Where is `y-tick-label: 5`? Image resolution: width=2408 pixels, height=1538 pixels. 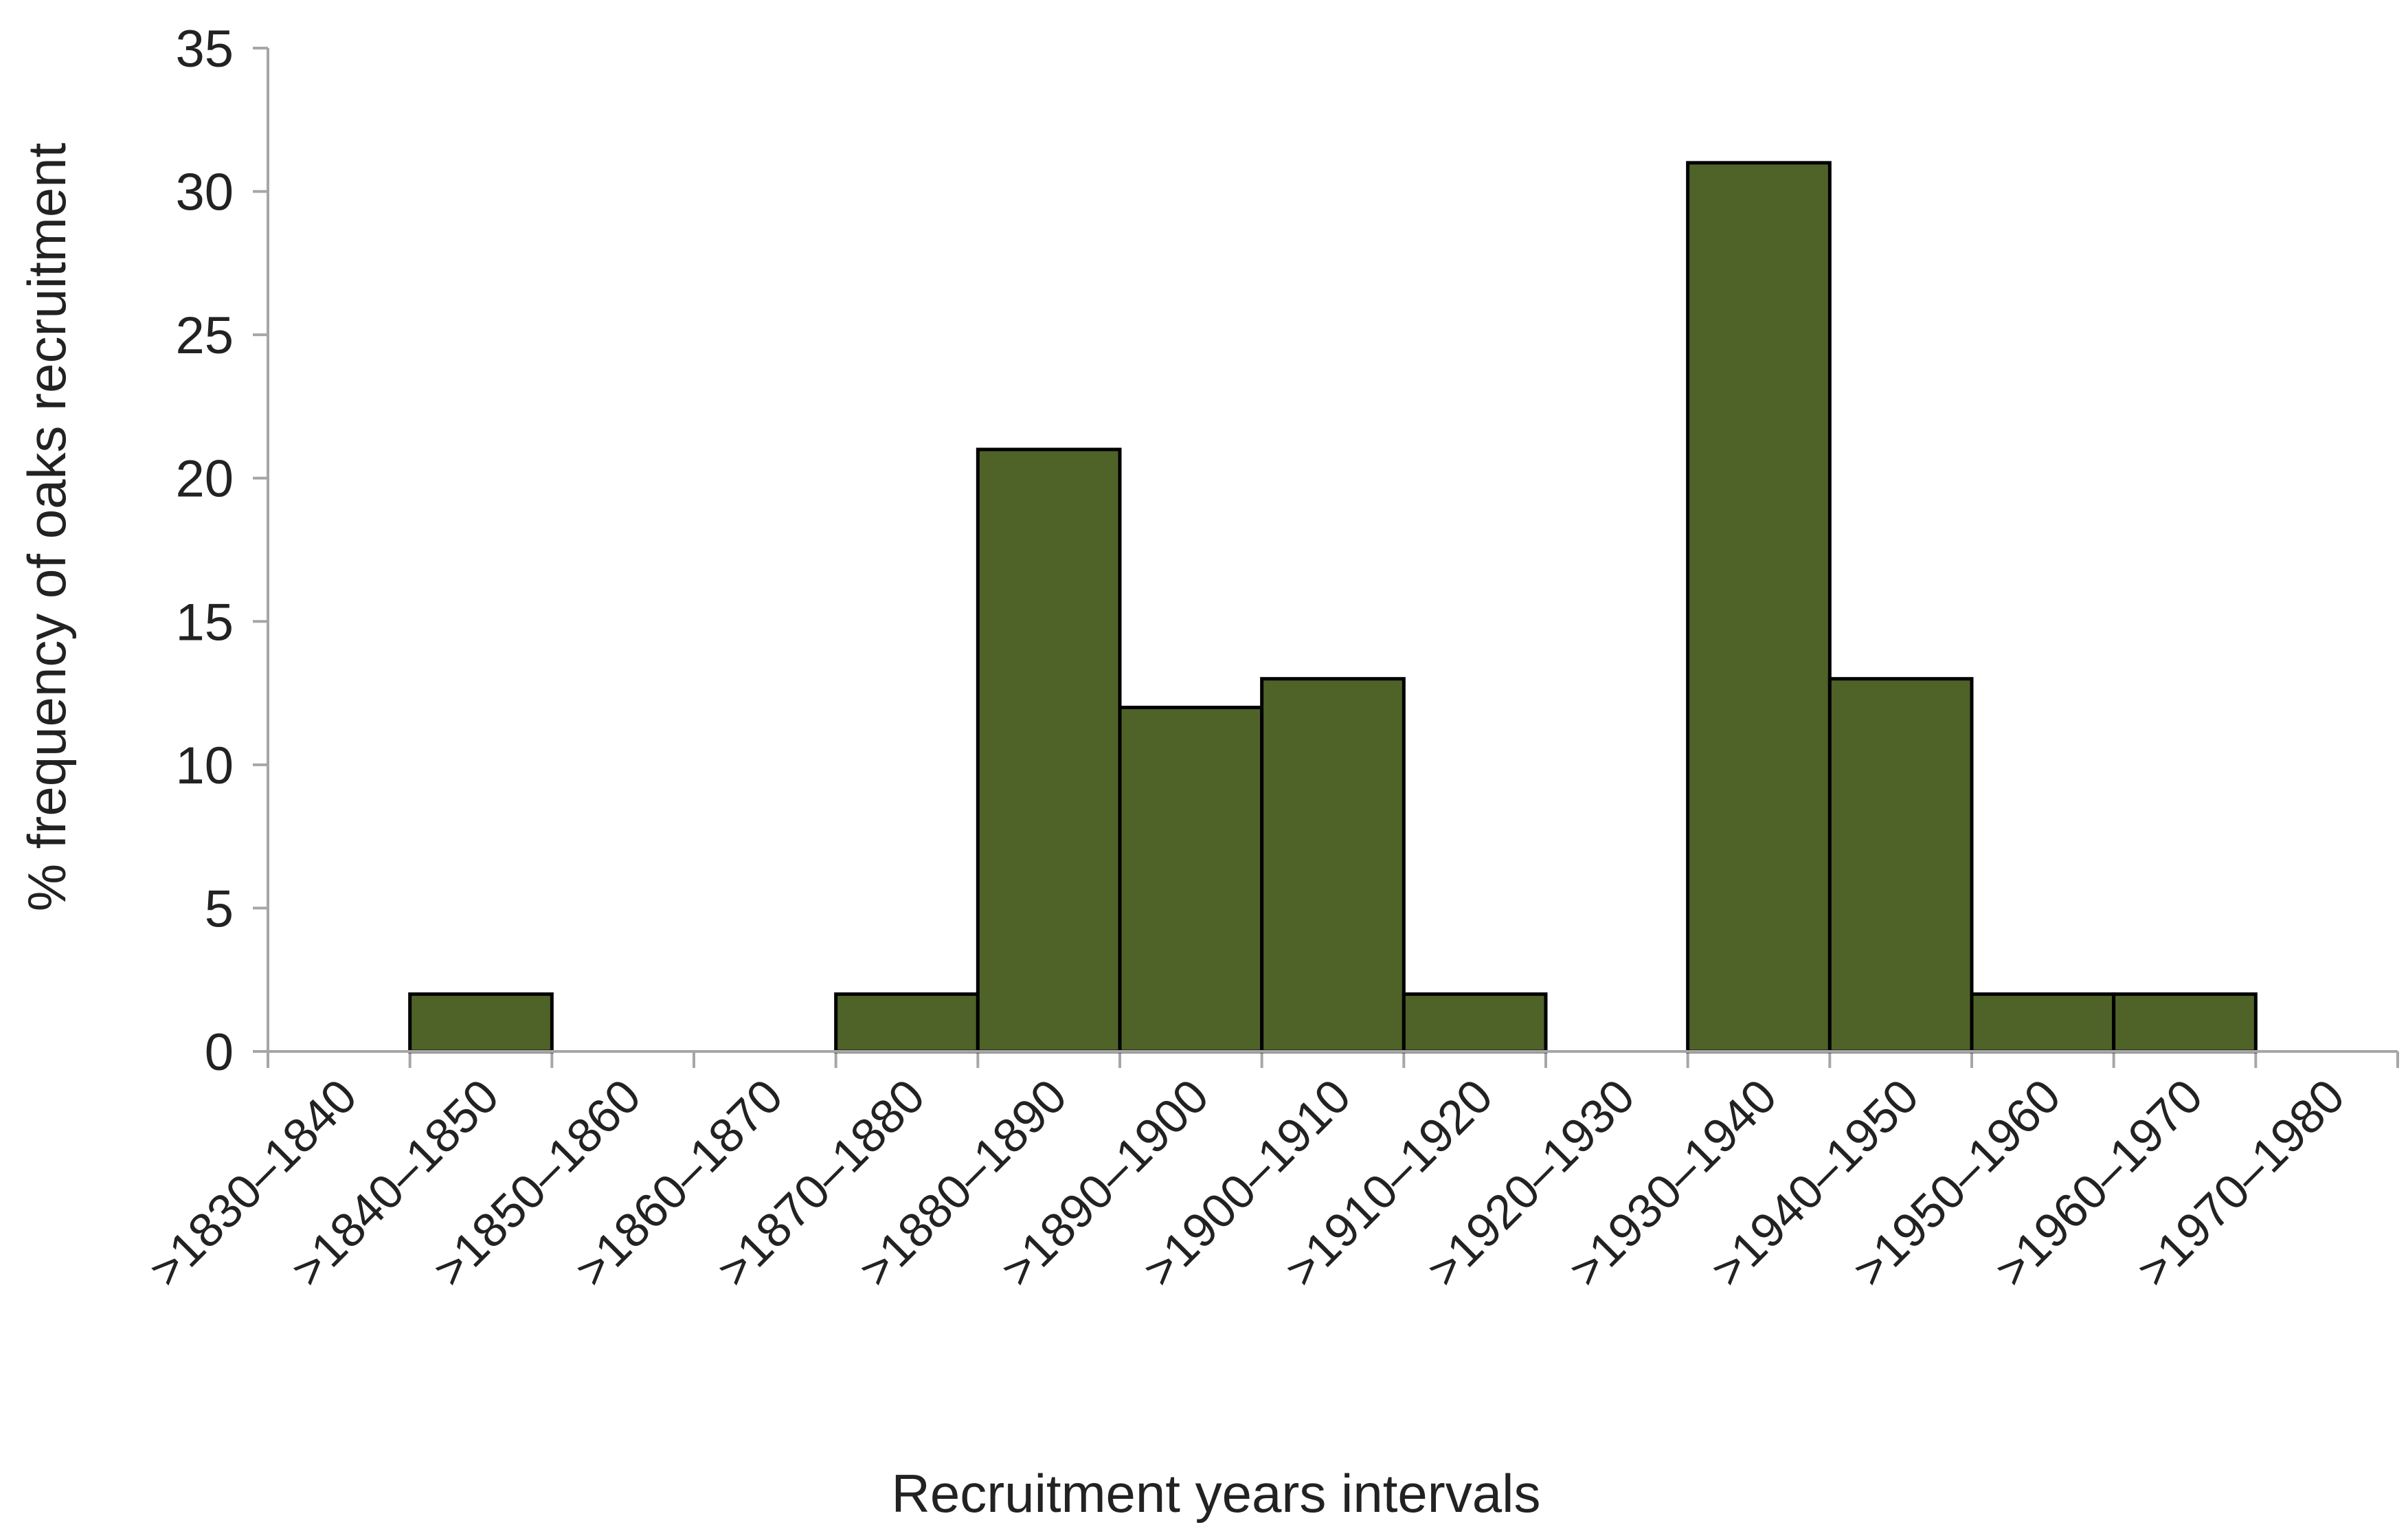 y-tick-label: 5 is located at coordinates (219, 909).